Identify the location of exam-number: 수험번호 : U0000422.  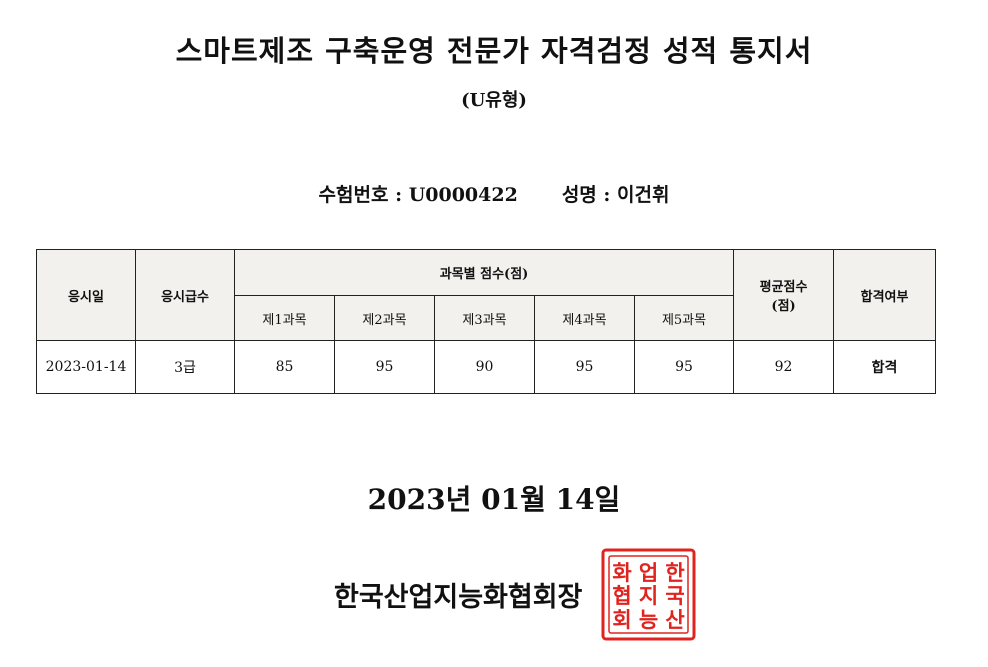
(418, 195).